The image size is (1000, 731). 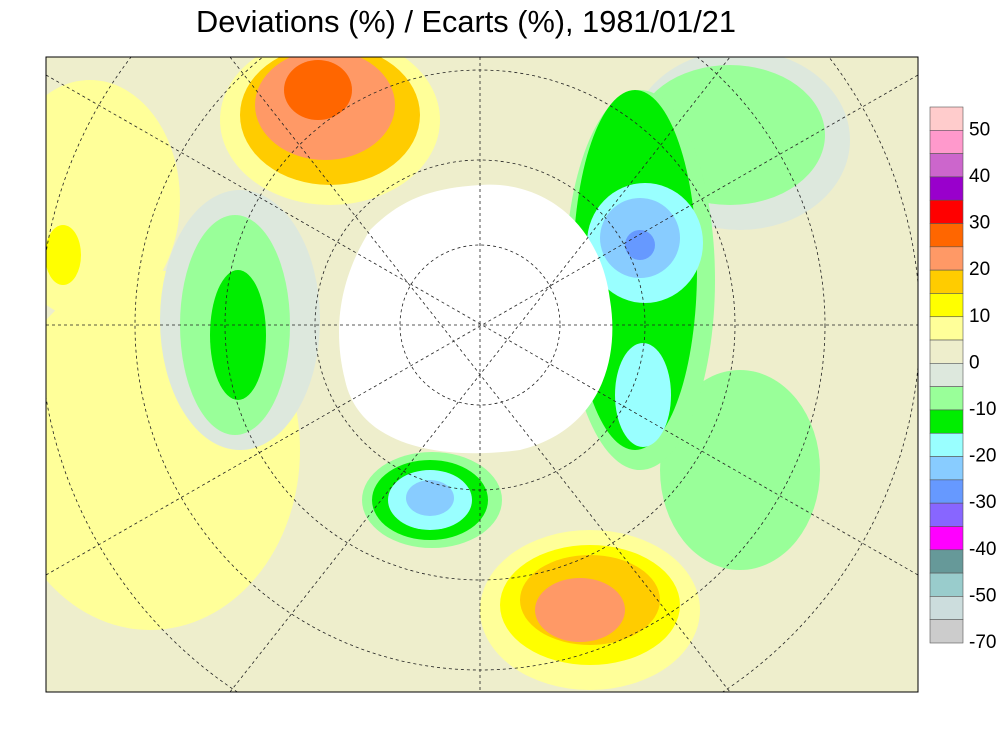 I want to click on colorbar-label: 30, so click(x=979, y=223).